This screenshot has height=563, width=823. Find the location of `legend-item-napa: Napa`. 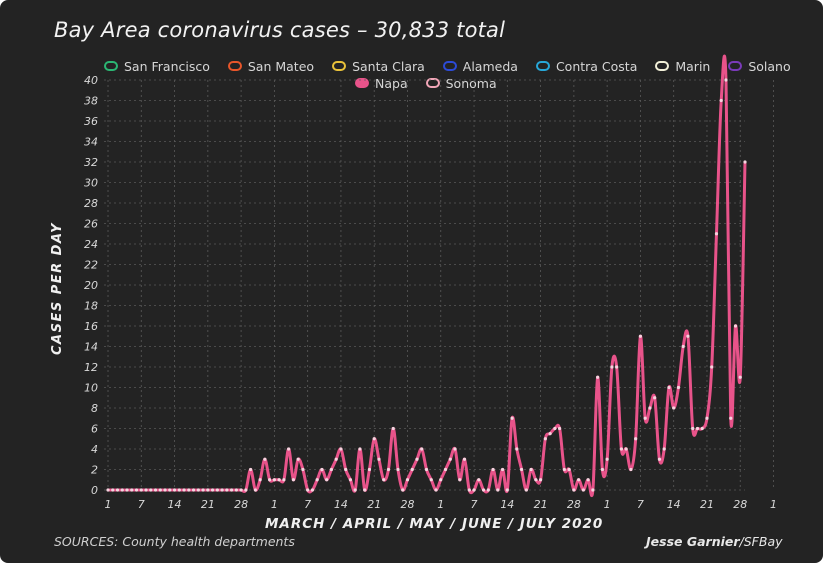

legend-item-napa: Napa is located at coordinates (381, 83).